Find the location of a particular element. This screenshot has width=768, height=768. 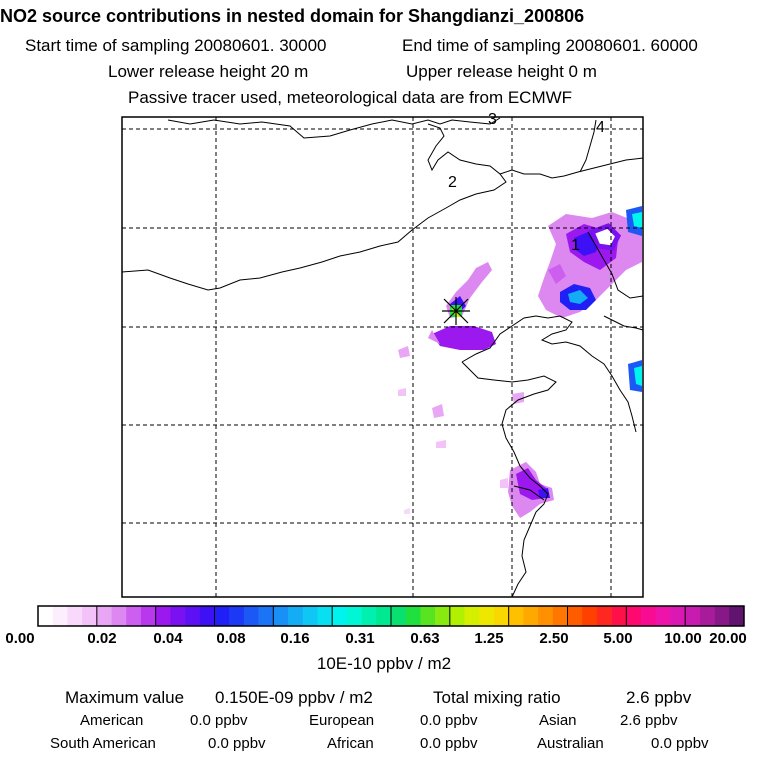

total-mixing-value: 2.6 ppbv is located at coordinates (659, 697).